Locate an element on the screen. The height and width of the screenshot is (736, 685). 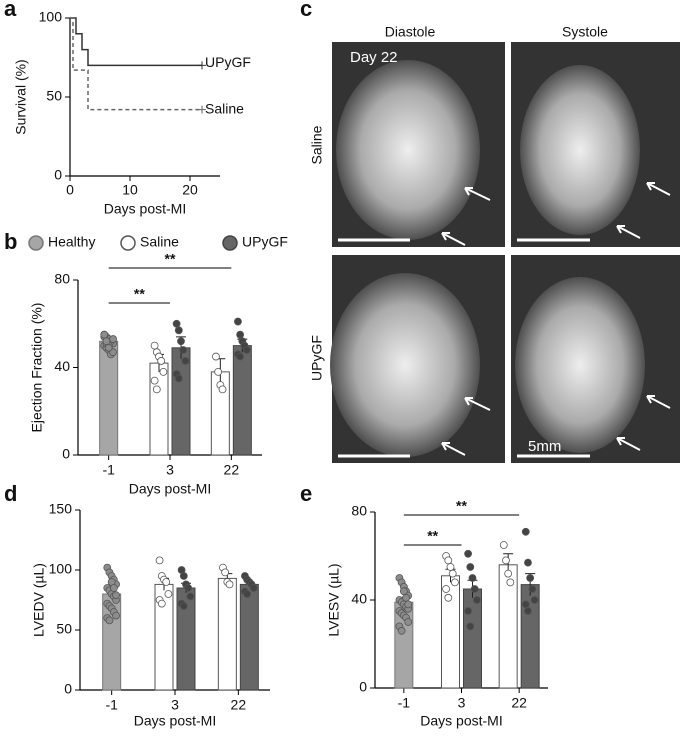
survival-line is located at coordinates (136, 64).